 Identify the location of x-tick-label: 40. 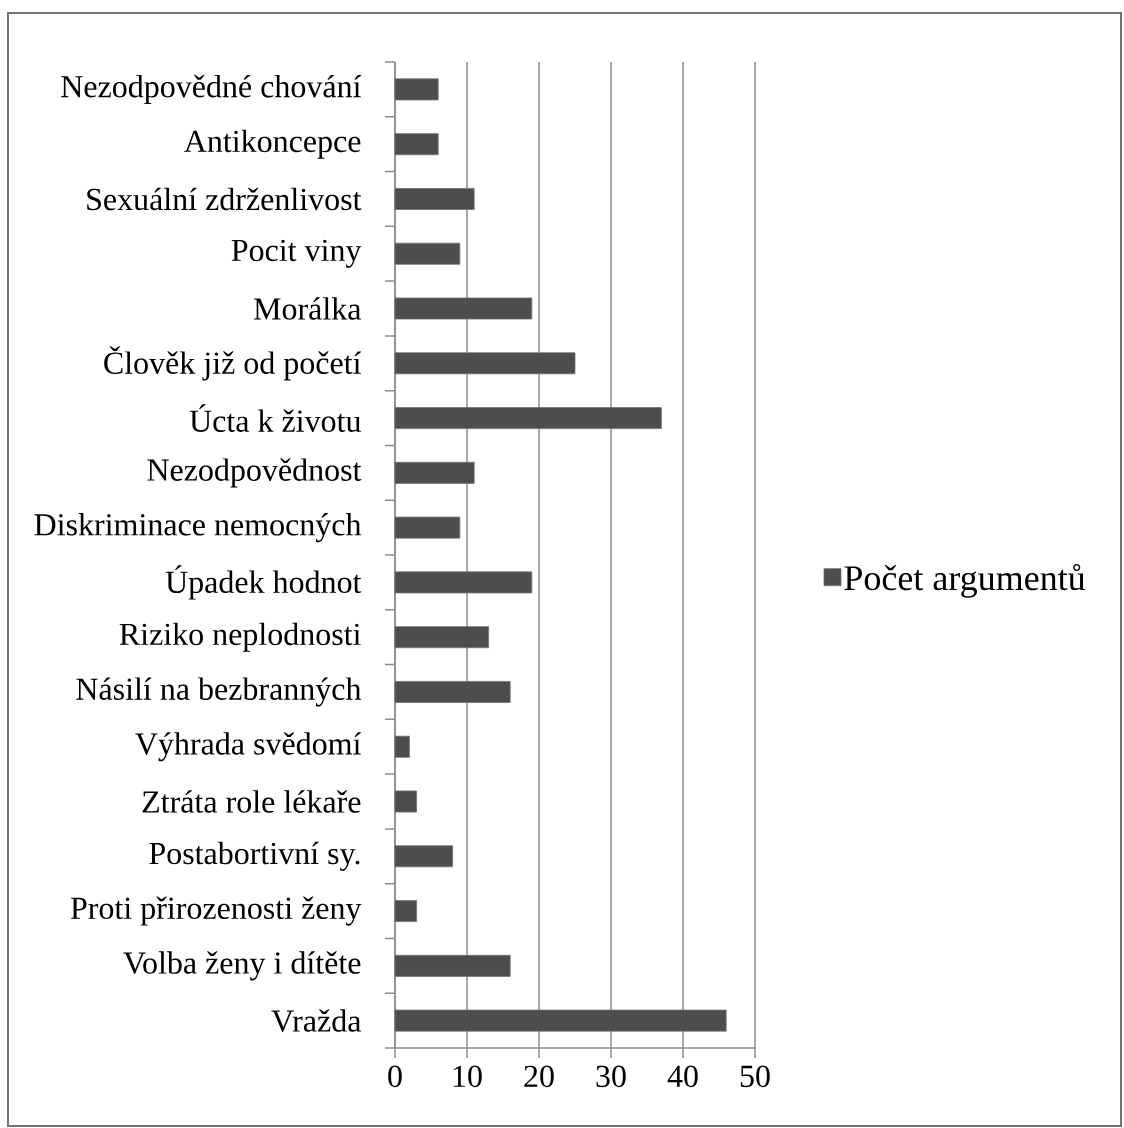
(682, 1076).